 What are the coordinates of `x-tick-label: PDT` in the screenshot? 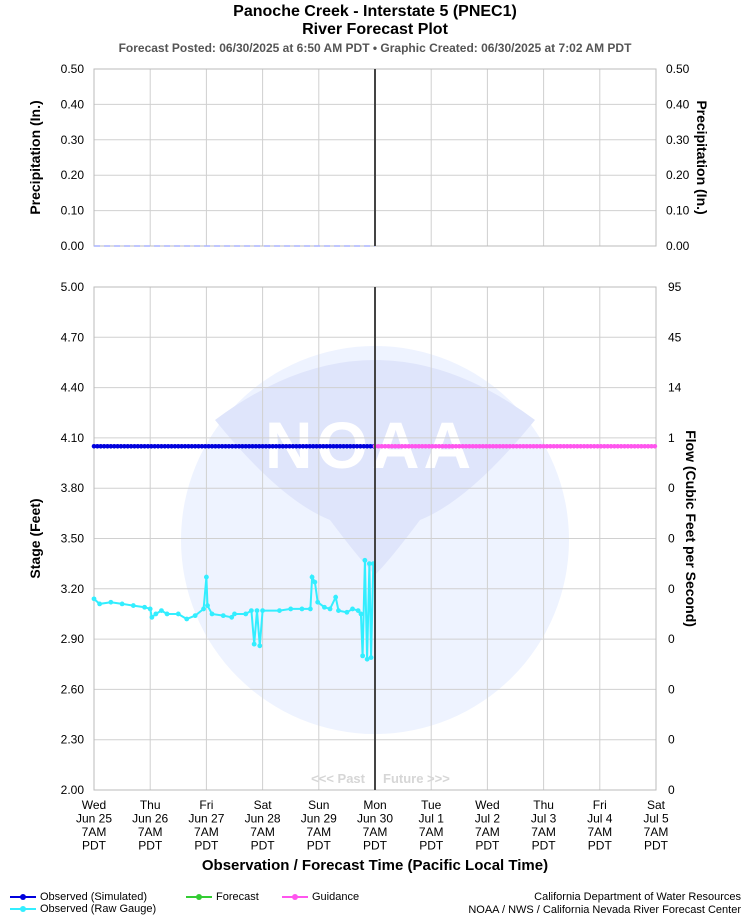 It's located at (487, 846).